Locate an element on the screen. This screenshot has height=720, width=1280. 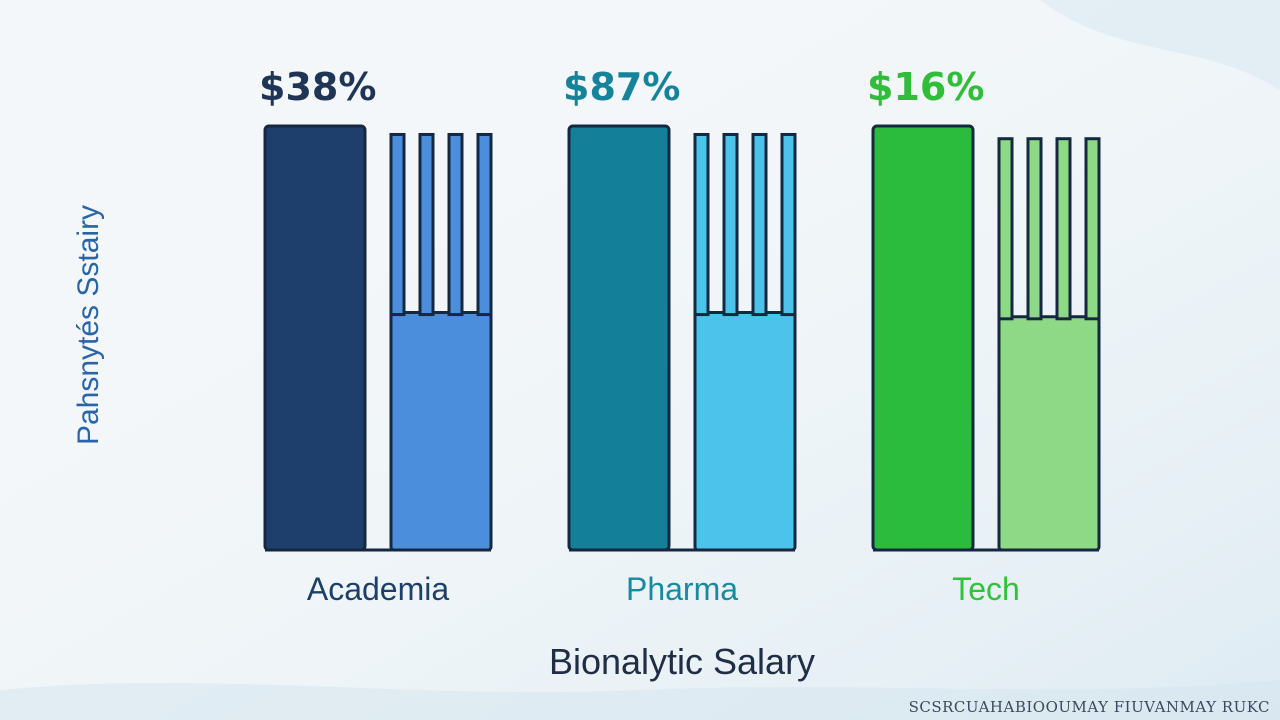
value-label-tech: $16% is located at coordinates (925, 87).